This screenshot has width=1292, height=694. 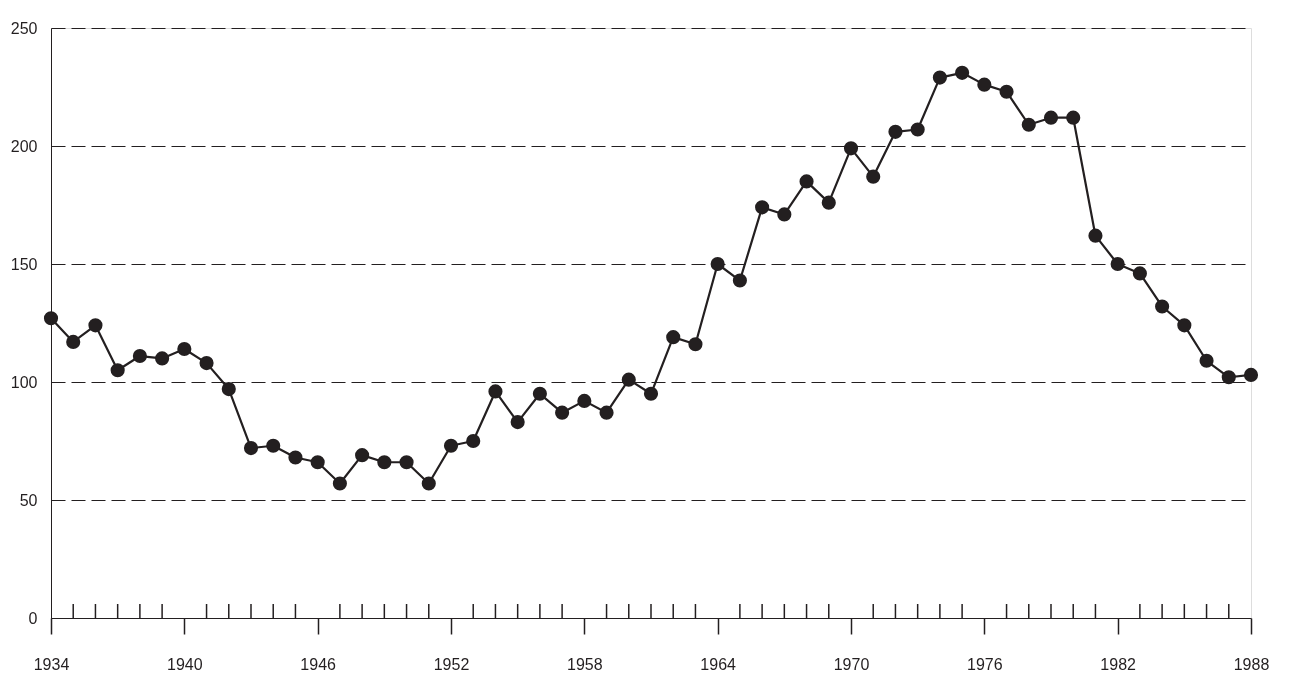 What do you see at coordinates (51, 664) in the screenshot?
I see `x-tick-label: 1934` at bounding box center [51, 664].